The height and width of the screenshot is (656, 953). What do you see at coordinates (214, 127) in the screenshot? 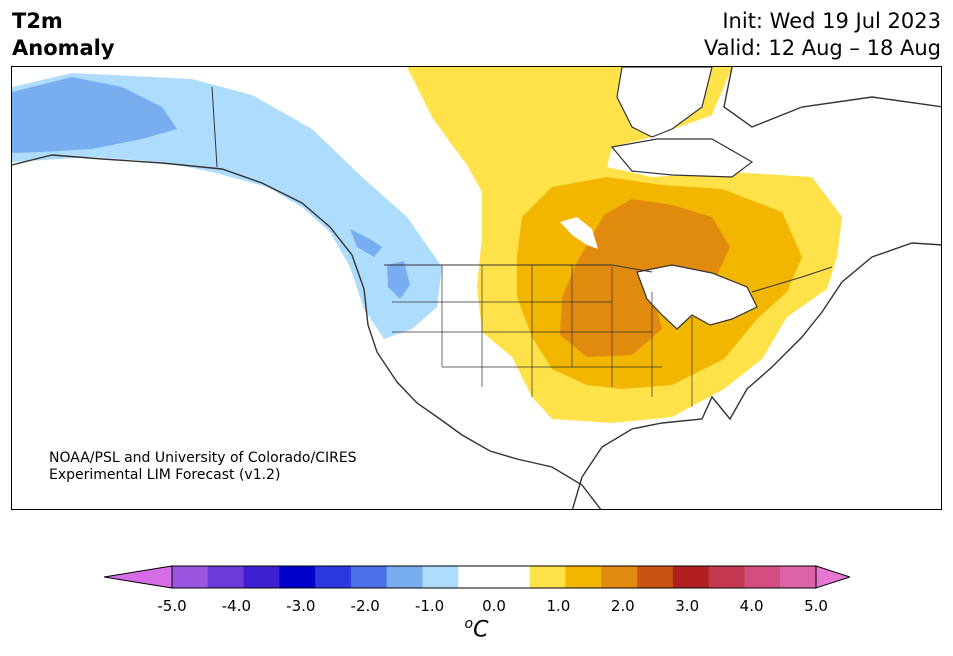
I see `alaska-border` at bounding box center [214, 127].